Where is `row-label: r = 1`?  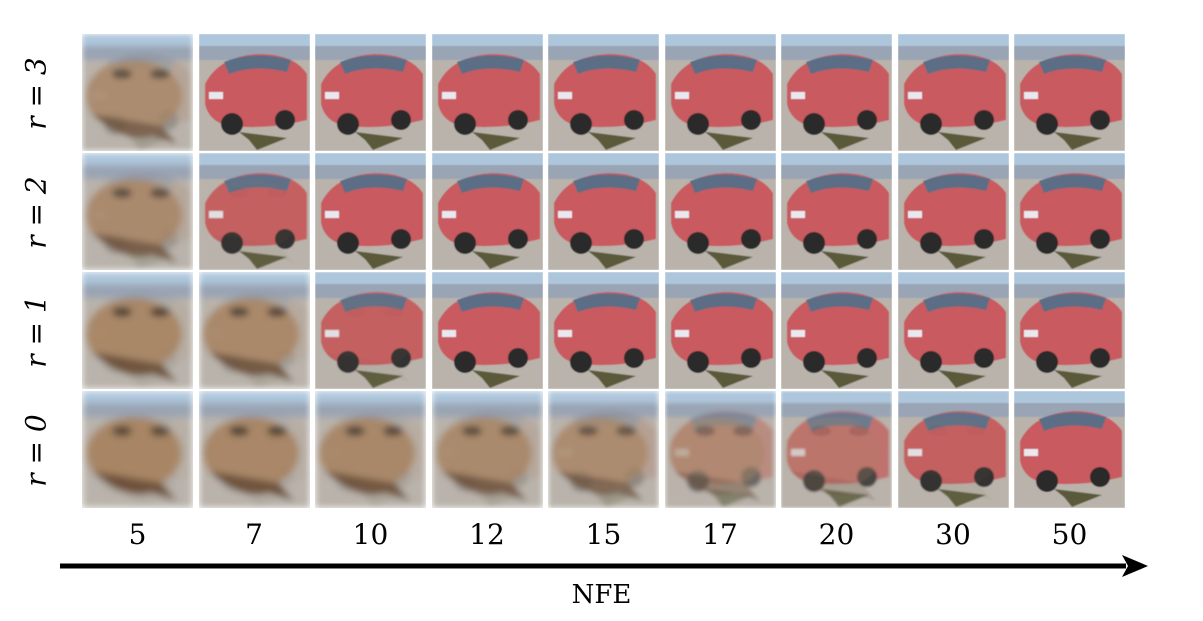 row-label: r = 1 is located at coordinates (36, 331).